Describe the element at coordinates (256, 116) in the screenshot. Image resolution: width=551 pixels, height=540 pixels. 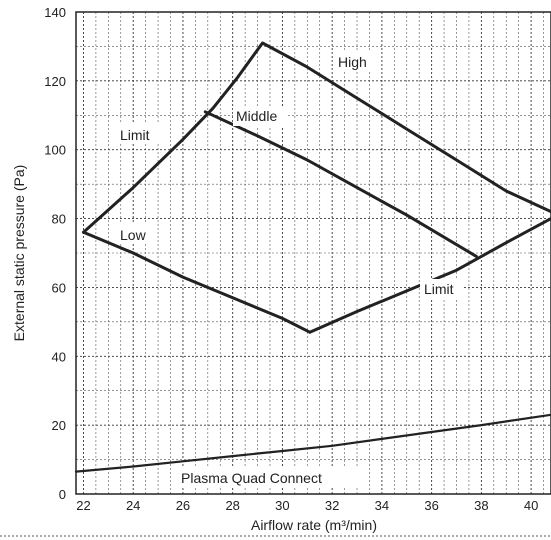
I see `annotation-middle: Middle` at that location.